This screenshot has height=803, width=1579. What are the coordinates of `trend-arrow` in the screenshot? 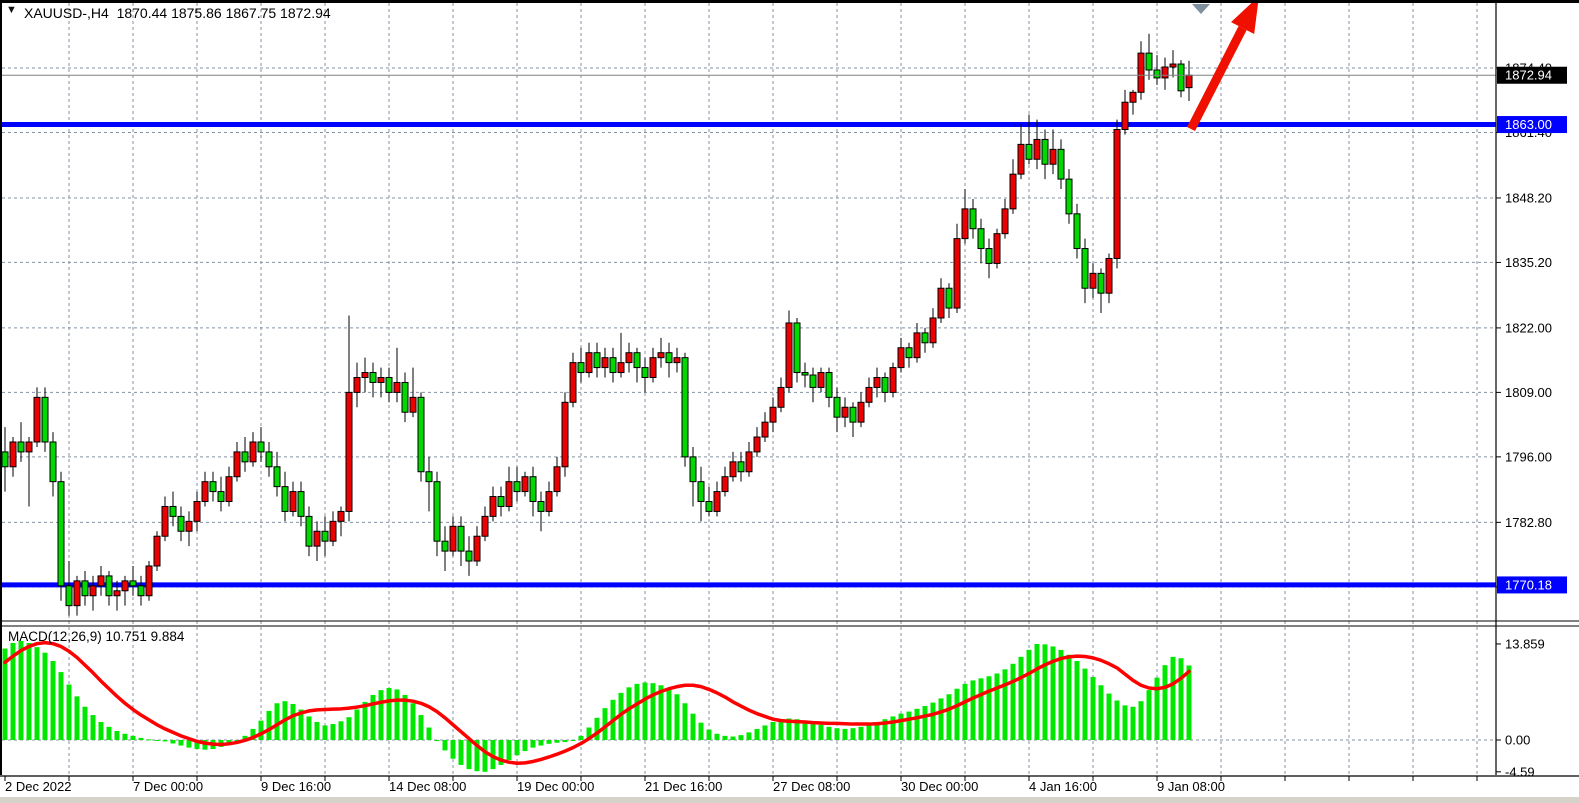 It's located at (1222, 66).